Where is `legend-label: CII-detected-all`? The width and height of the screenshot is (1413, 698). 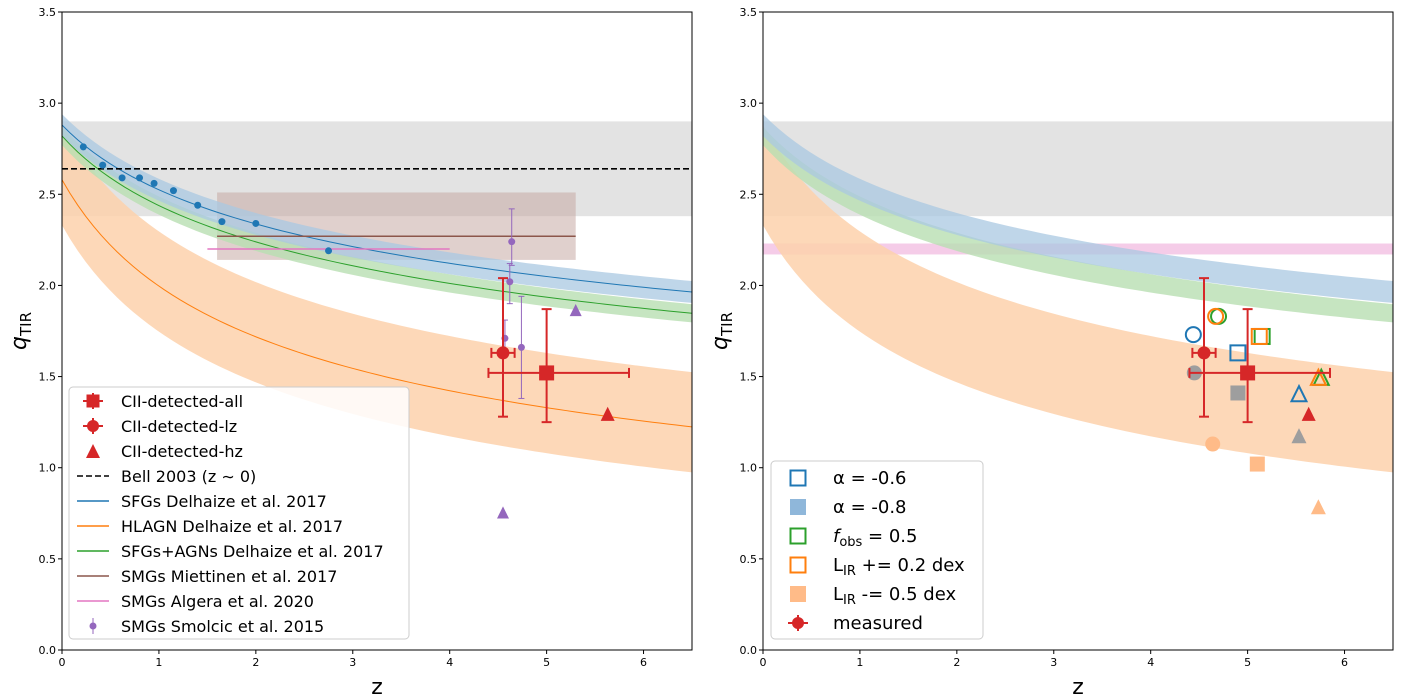
legend-label: CII-detected-all is located at coordinates (182, 401).